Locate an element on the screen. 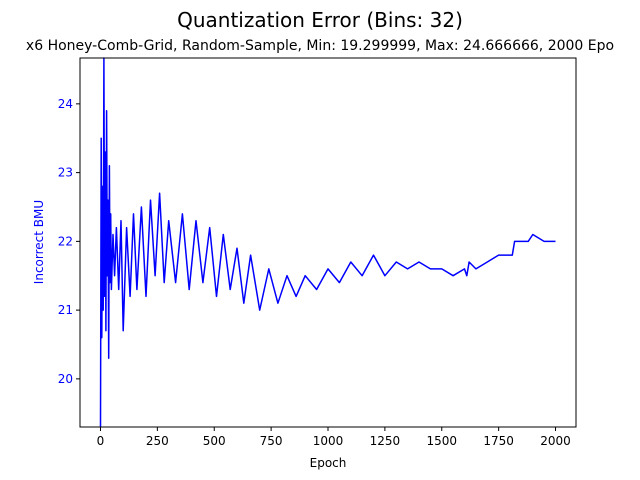  x-tick-label: 750 is located at coordinates (271, 441).